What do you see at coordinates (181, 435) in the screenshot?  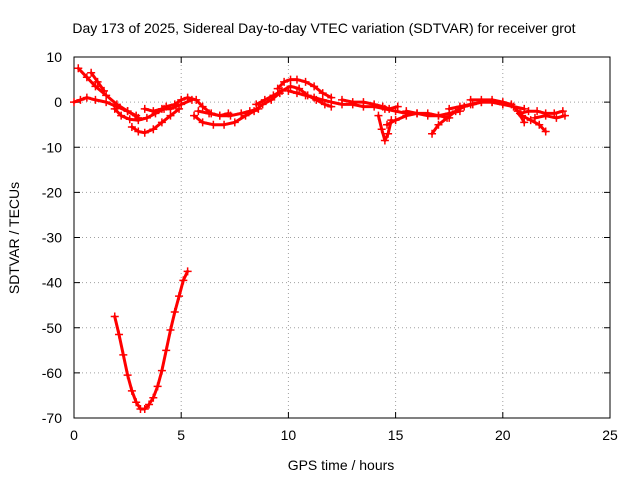 I see `x-tick-label: 5` at bounding box center [181, 435].